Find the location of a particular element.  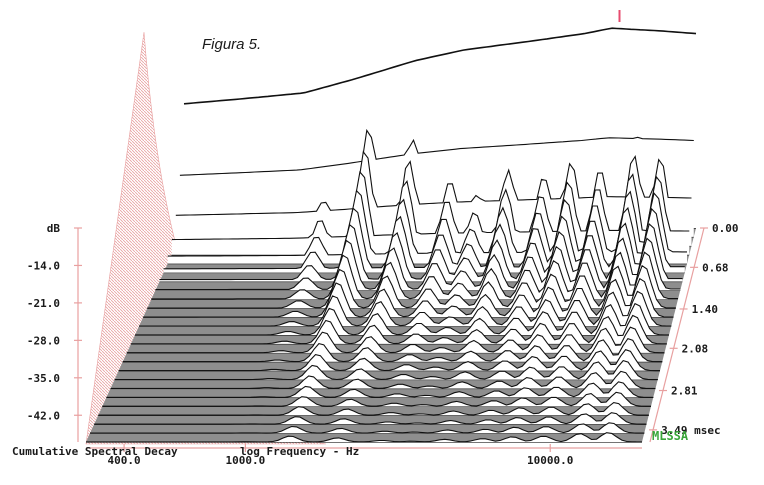

chart-title: Cumulative Spectral Decay is located at coordinates (95, 451).